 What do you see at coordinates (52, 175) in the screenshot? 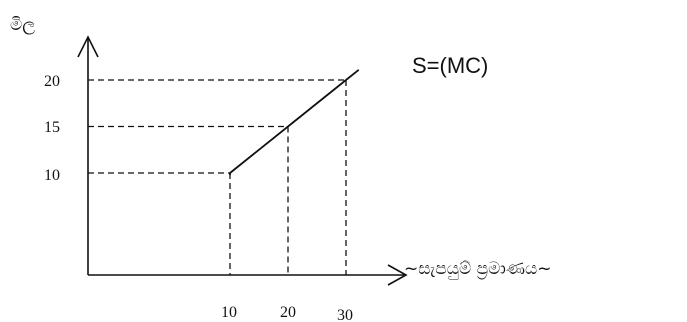
I see `y-tick-label: 10` at bounding box center [52, 175].